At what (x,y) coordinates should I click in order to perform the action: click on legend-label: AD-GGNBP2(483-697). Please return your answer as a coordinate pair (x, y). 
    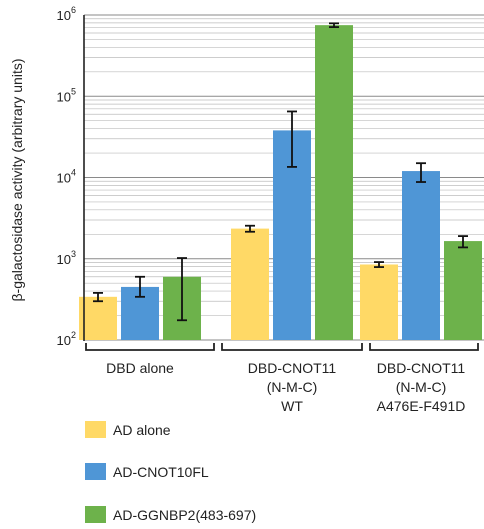
    Looking at the image, I should click on (184, 515).